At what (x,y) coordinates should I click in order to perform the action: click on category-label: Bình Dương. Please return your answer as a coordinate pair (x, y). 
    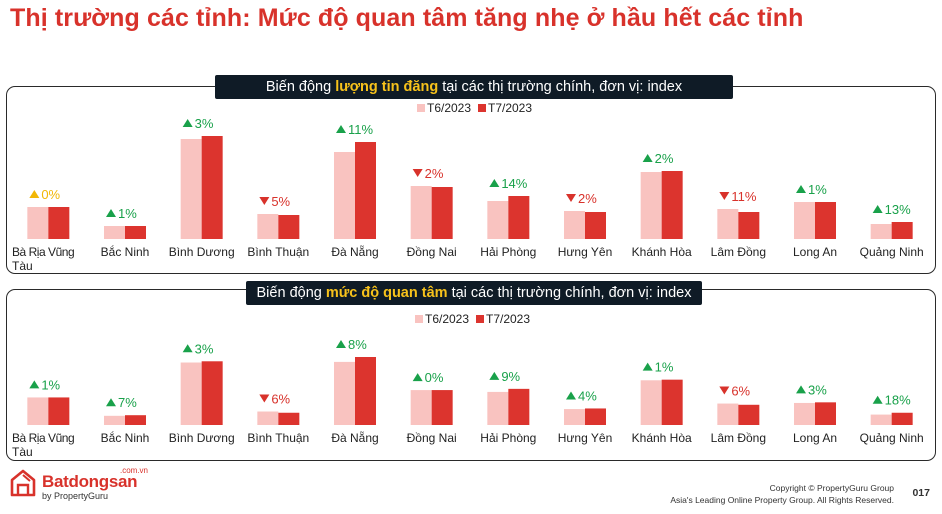
    Looking at the image, I should click on (202, 252).